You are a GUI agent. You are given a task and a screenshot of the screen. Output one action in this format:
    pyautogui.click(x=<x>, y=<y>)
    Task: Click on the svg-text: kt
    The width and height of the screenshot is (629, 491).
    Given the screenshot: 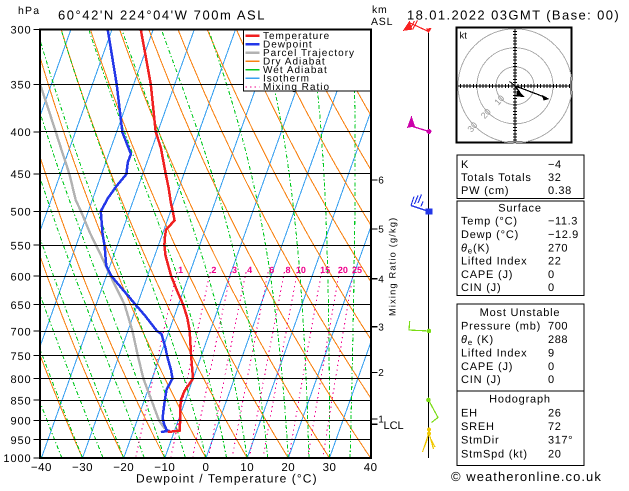 What is the action you would take?
    pyautogui.click(x=464, y=36)
    